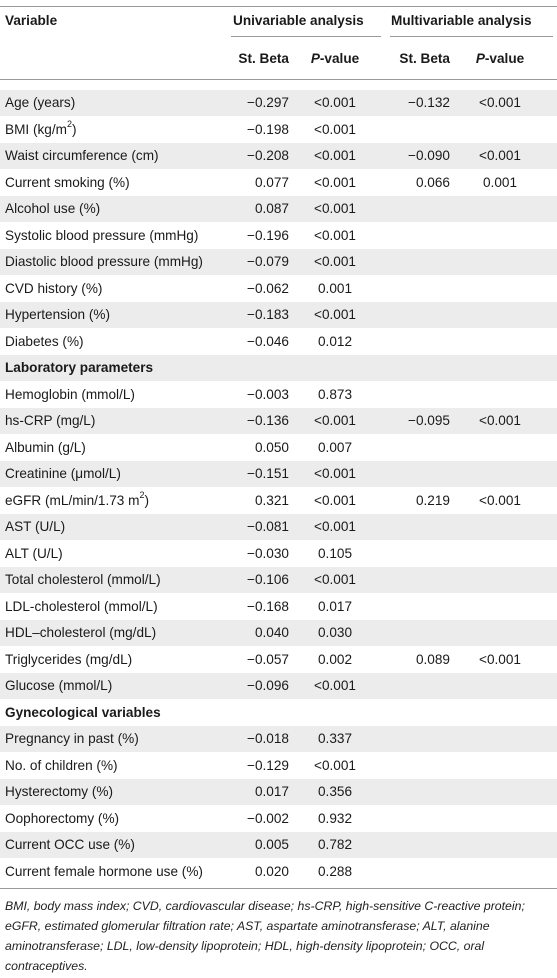  What do you see at coordinates (104, 871) in the screenshot?
I see `variable-label: Current female hormone use (%)` at bounding box center [104, 871].